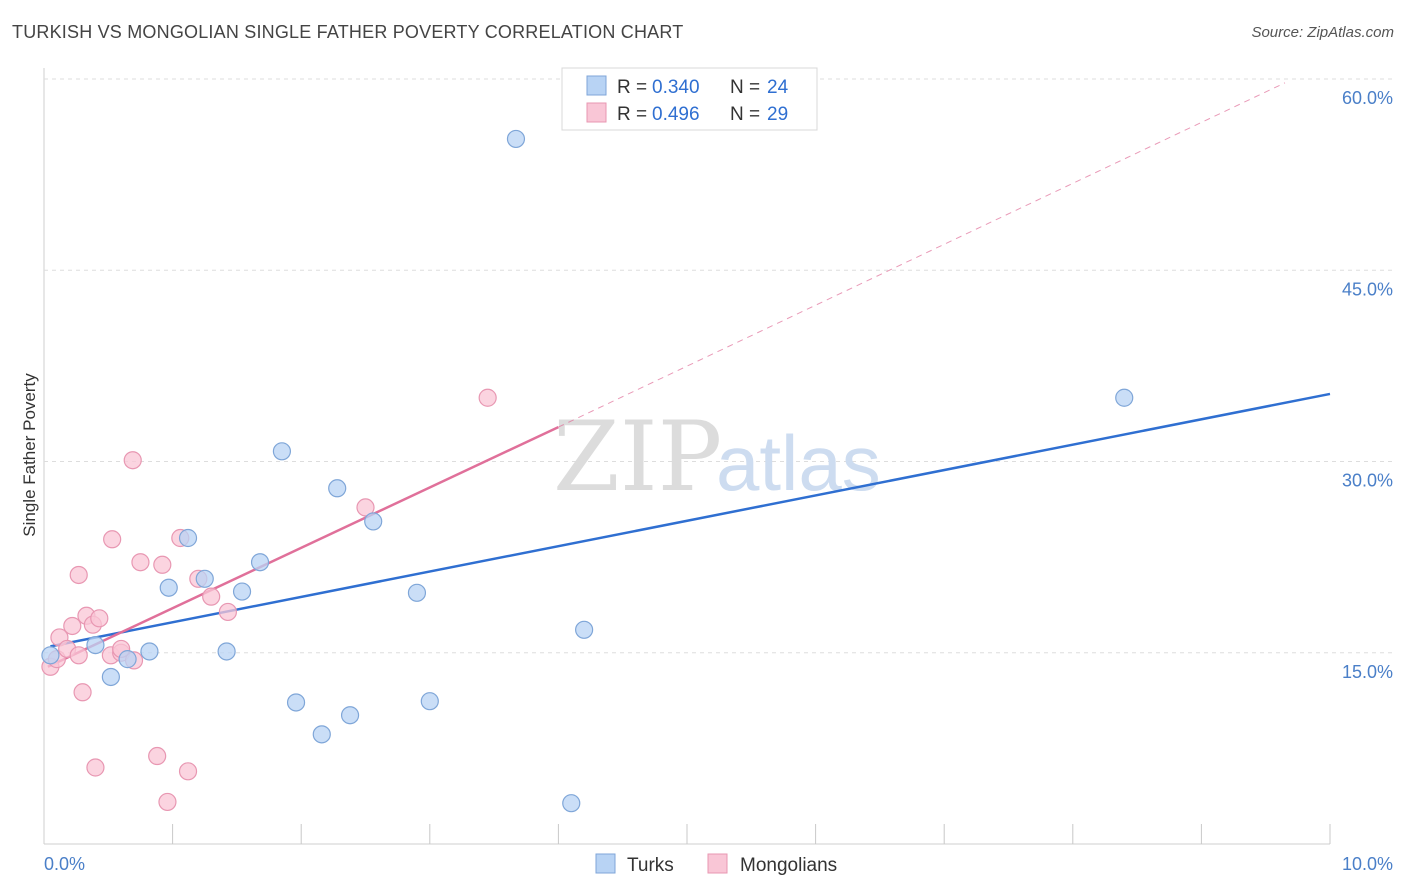 This screenshot has height=892, width=1406. Describe the element at coordinates (745, 87) in the screenshot. I see `legend-n-label-turks: N =` at that location.